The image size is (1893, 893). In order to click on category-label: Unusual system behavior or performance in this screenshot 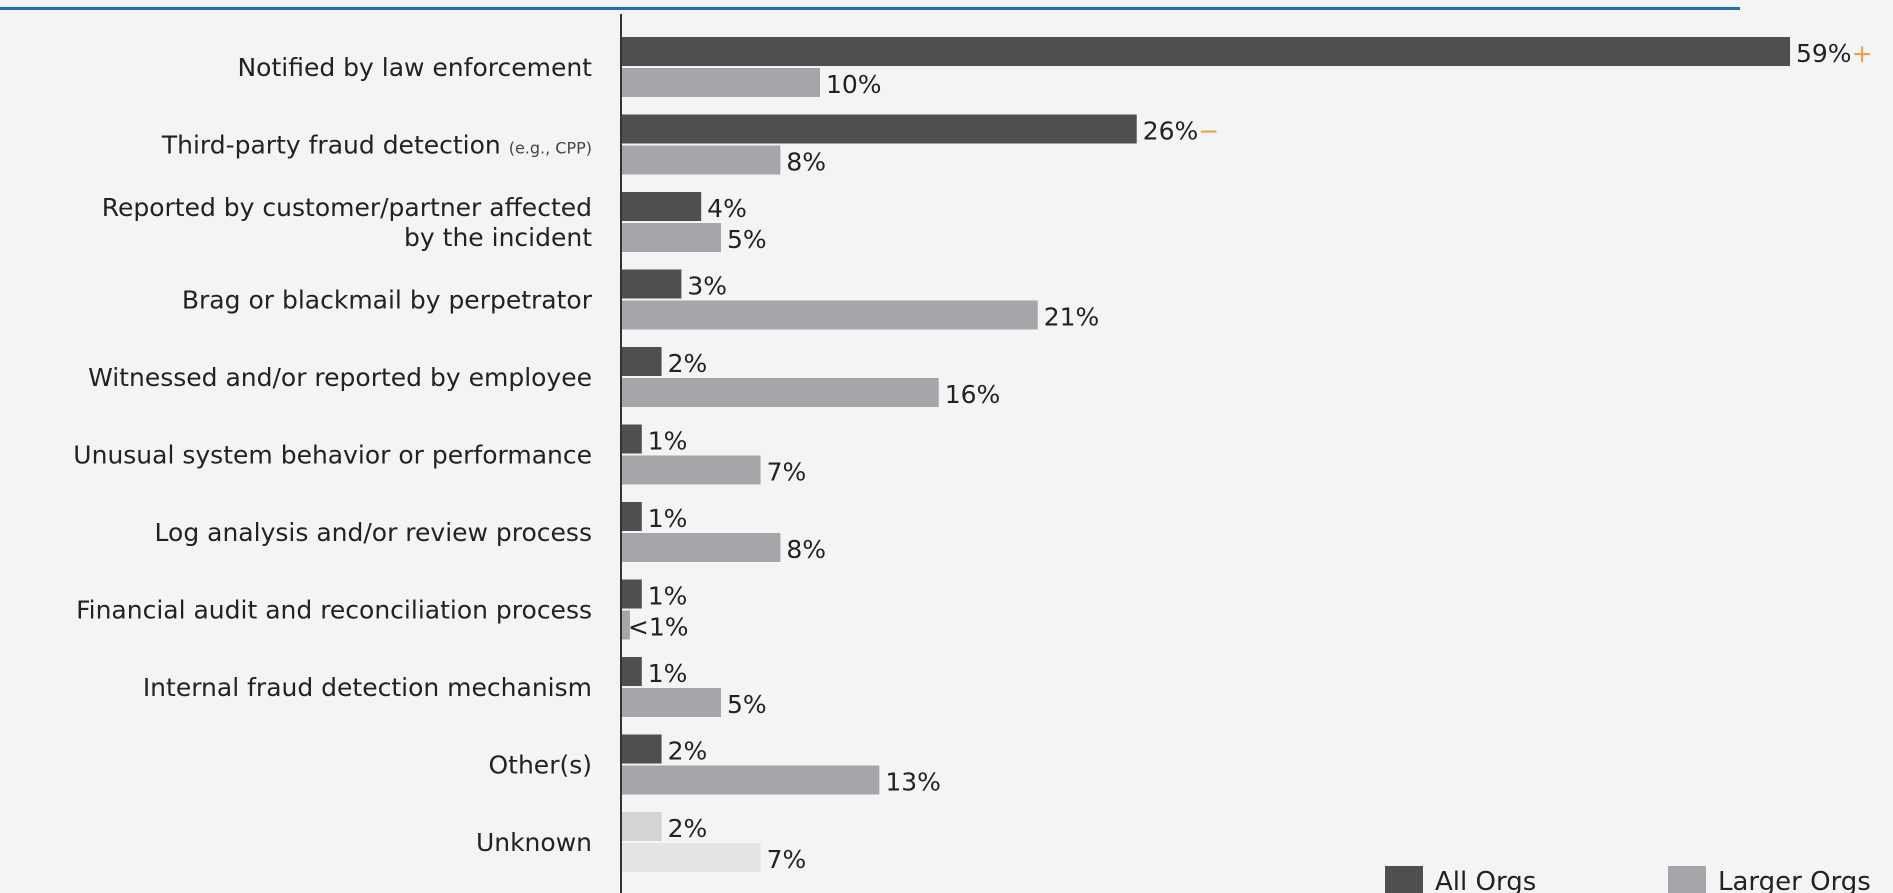, I will do `click(332, 455)`.